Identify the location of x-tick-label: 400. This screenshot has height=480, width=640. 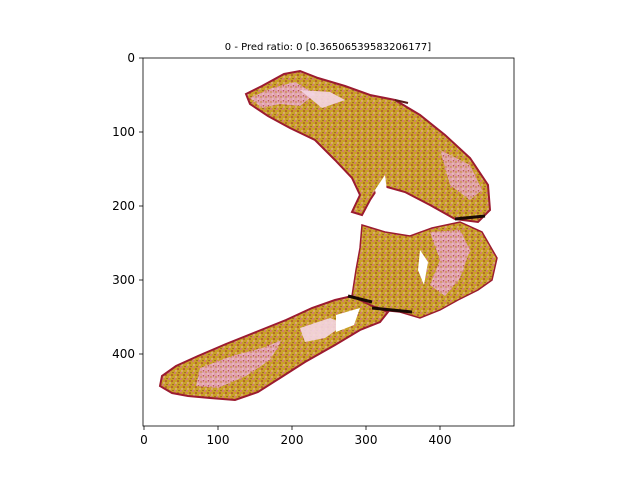
(440, 440).